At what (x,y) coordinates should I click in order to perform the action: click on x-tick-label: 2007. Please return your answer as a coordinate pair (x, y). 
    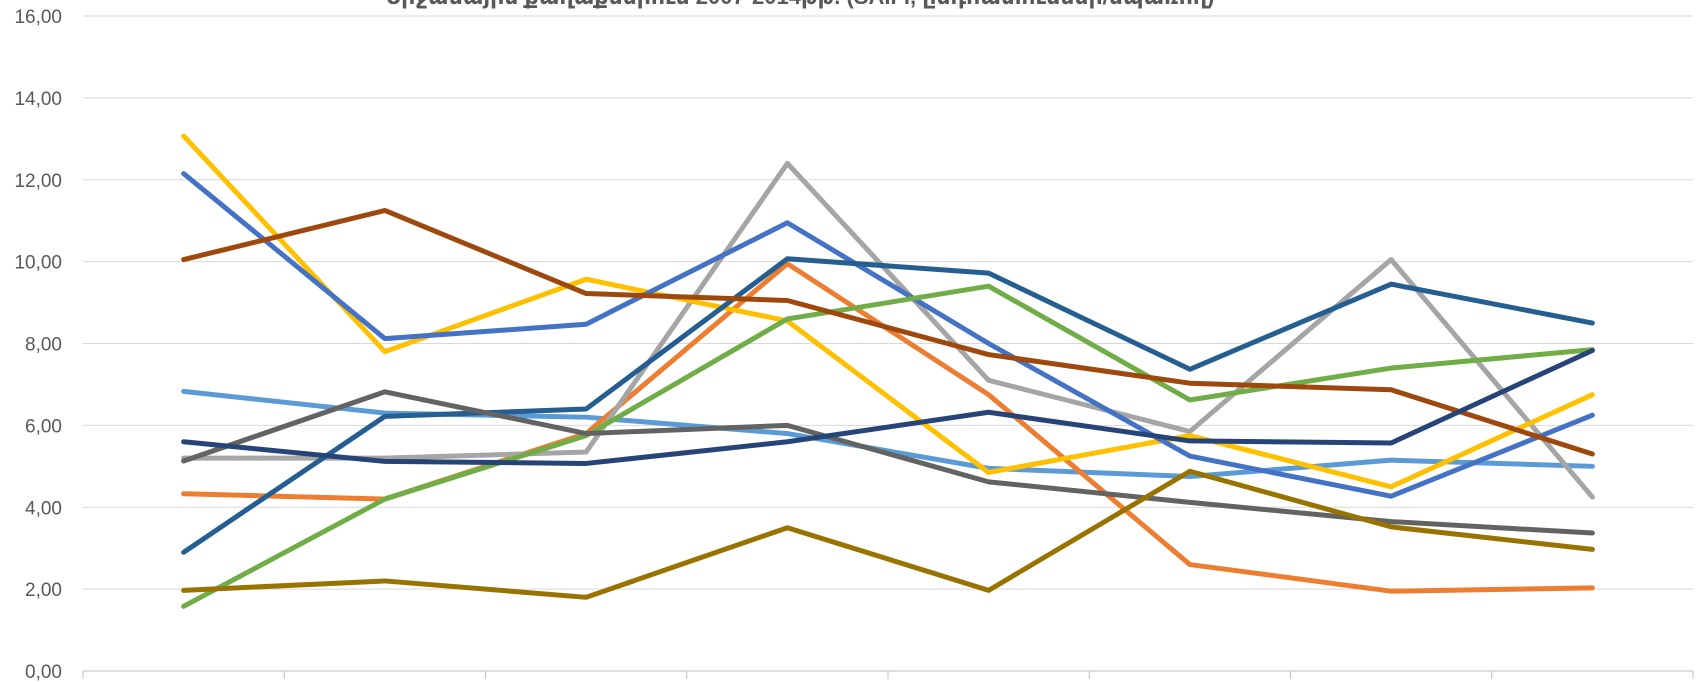
    Looking at the image, I should click on (183, 681).